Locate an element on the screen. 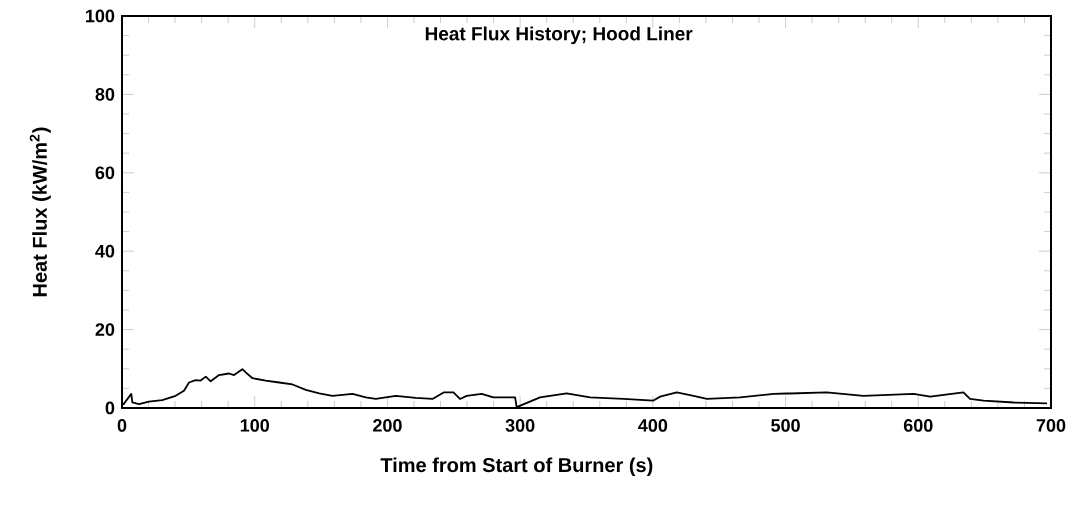  x-tick-label: 400 is located at coordinates (653, 425).